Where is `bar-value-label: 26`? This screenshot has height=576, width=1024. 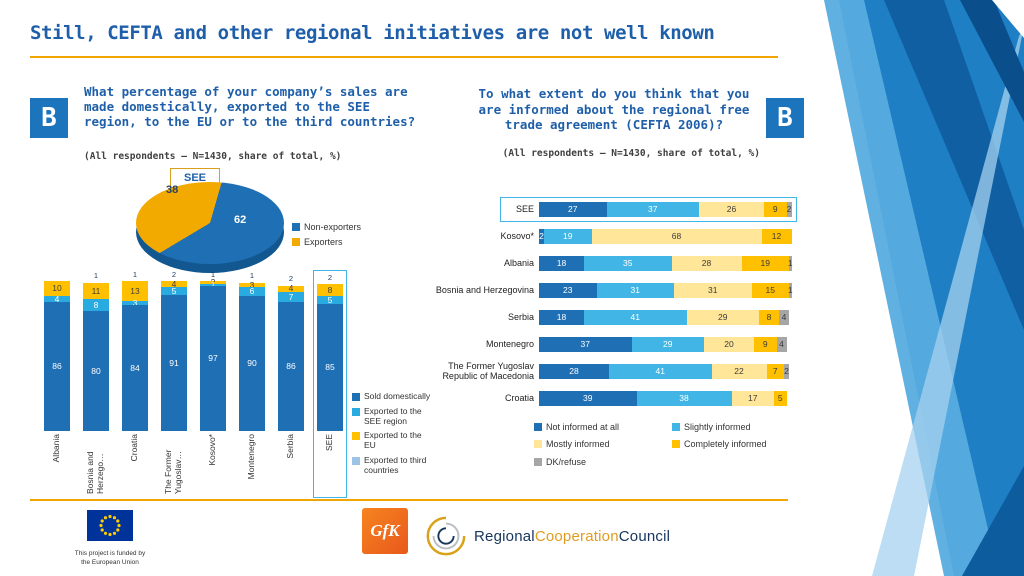 bar-value-label: 26 is located at coordinates (731, 209).